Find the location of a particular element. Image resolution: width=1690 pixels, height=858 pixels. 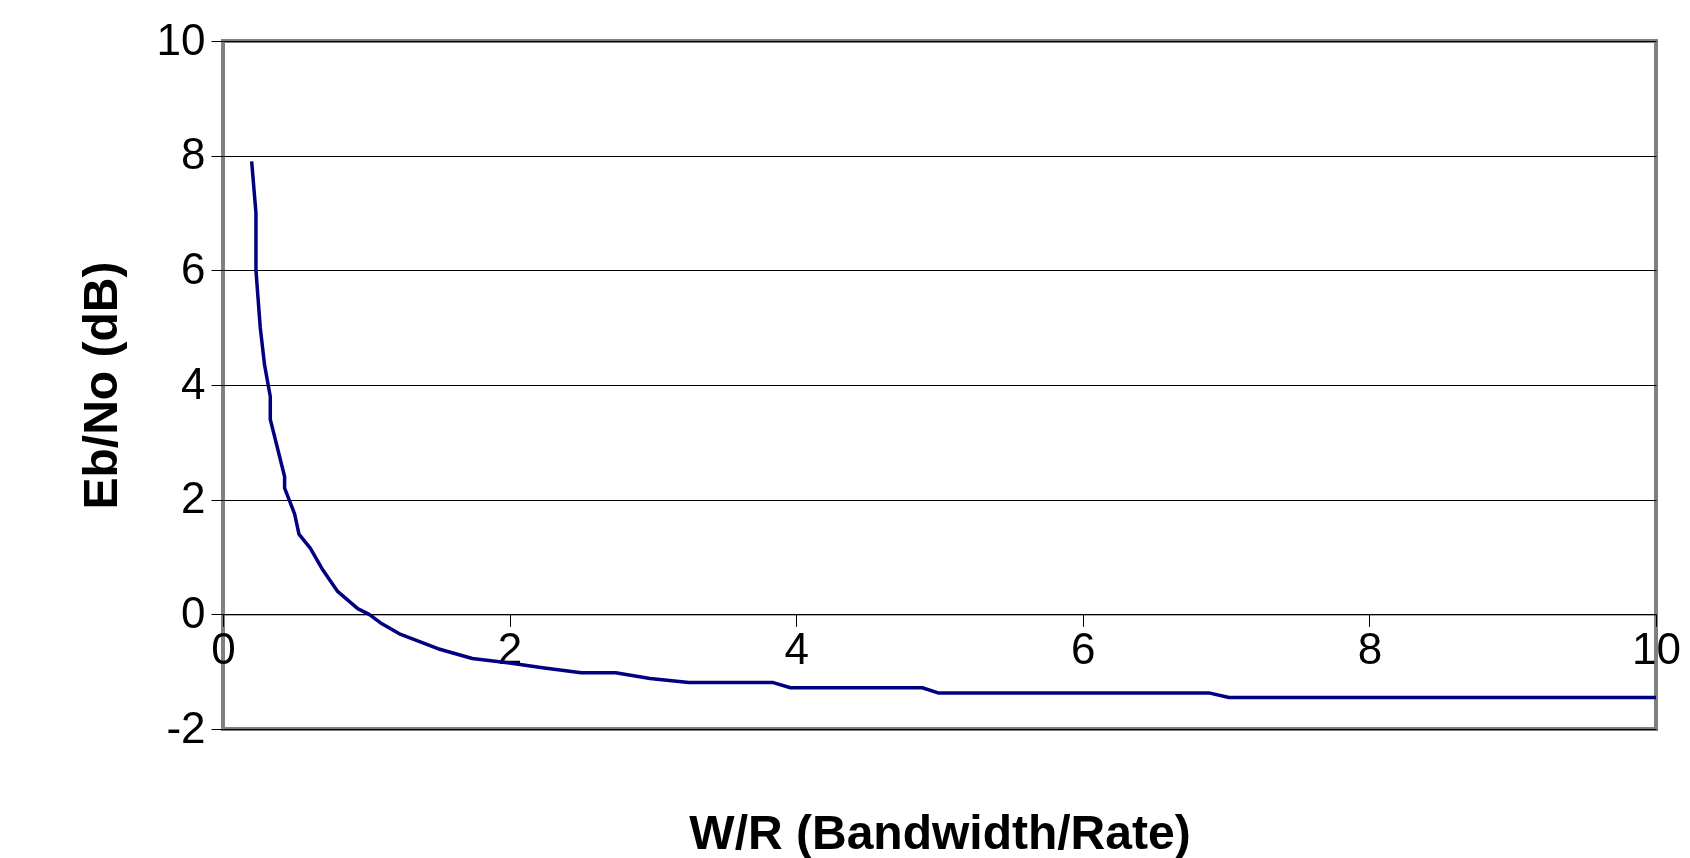

y-tick-label: 10 is located at coordinates (181, 39).